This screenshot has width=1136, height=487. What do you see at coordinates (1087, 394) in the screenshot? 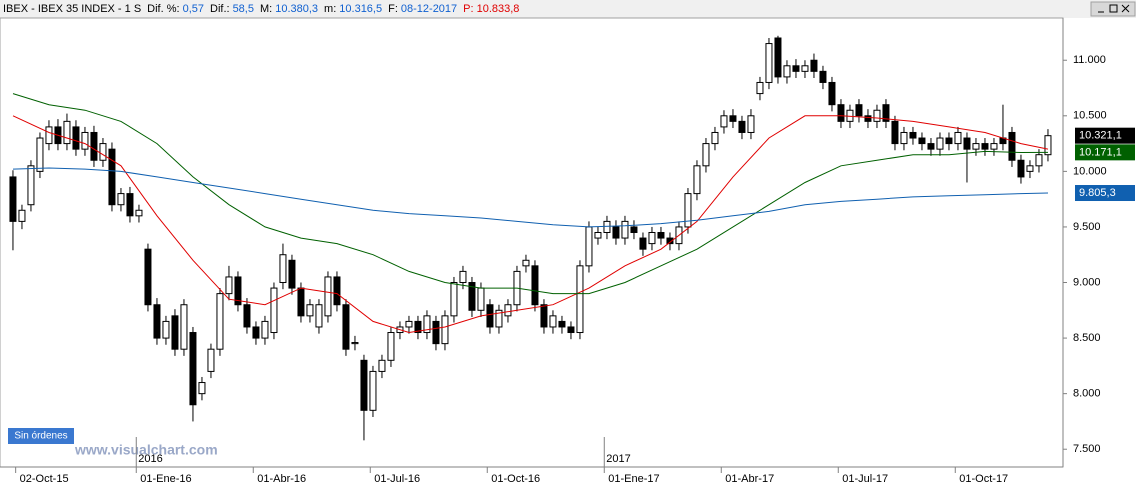
I see `y-tick-label: 8.000` at bounding box center [1087, 394].